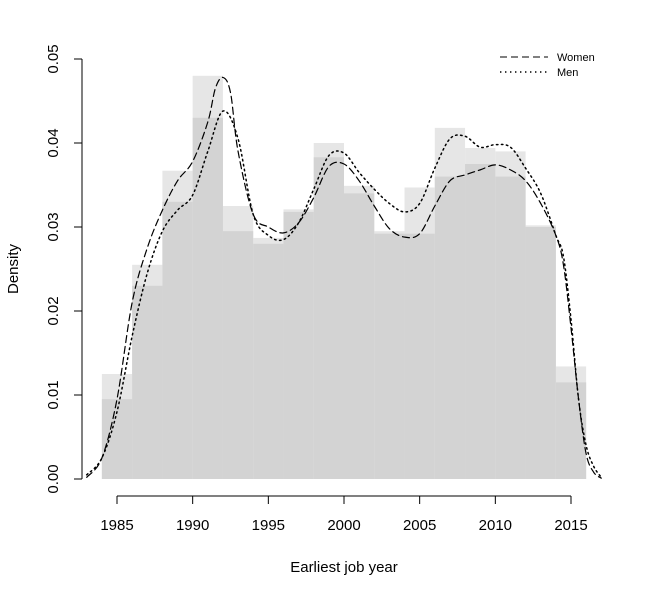  I want to click on legend-women-label: Women, so click(576, 58).